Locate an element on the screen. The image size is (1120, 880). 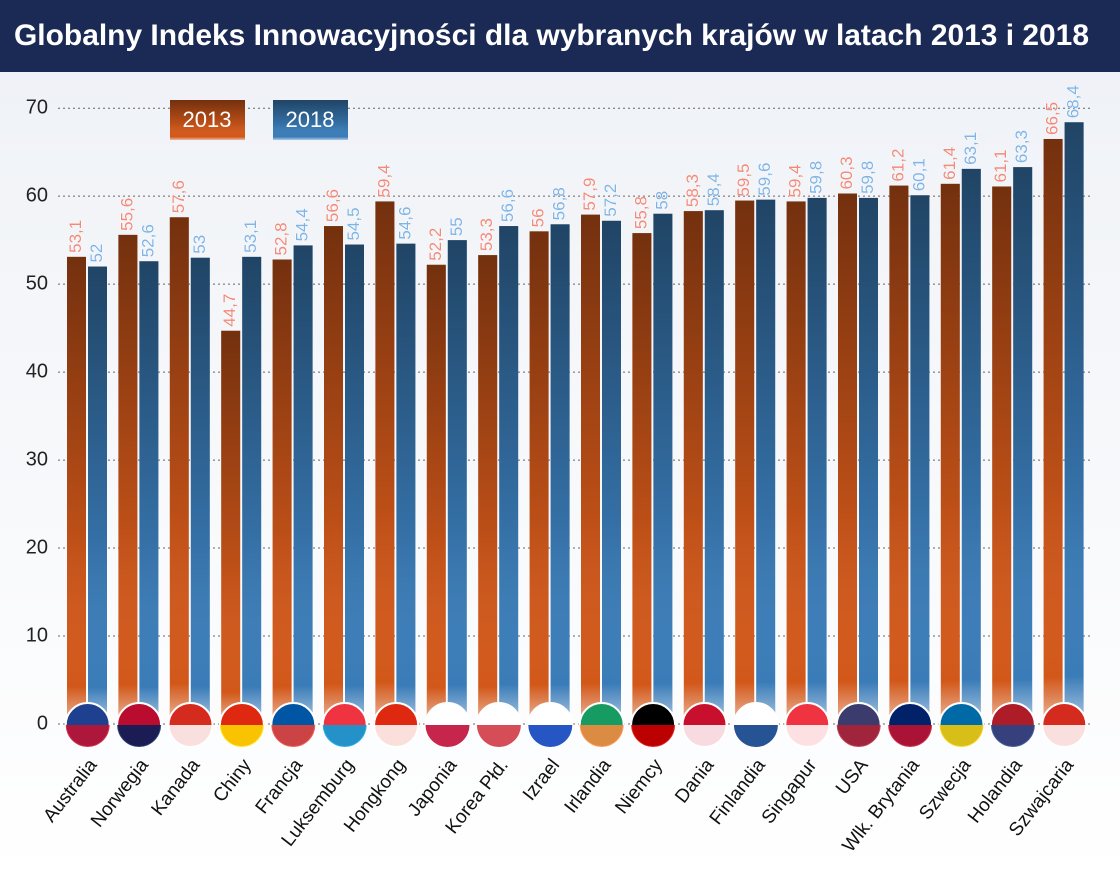
data-label: 52,6 is located at coordinates (147, 240).